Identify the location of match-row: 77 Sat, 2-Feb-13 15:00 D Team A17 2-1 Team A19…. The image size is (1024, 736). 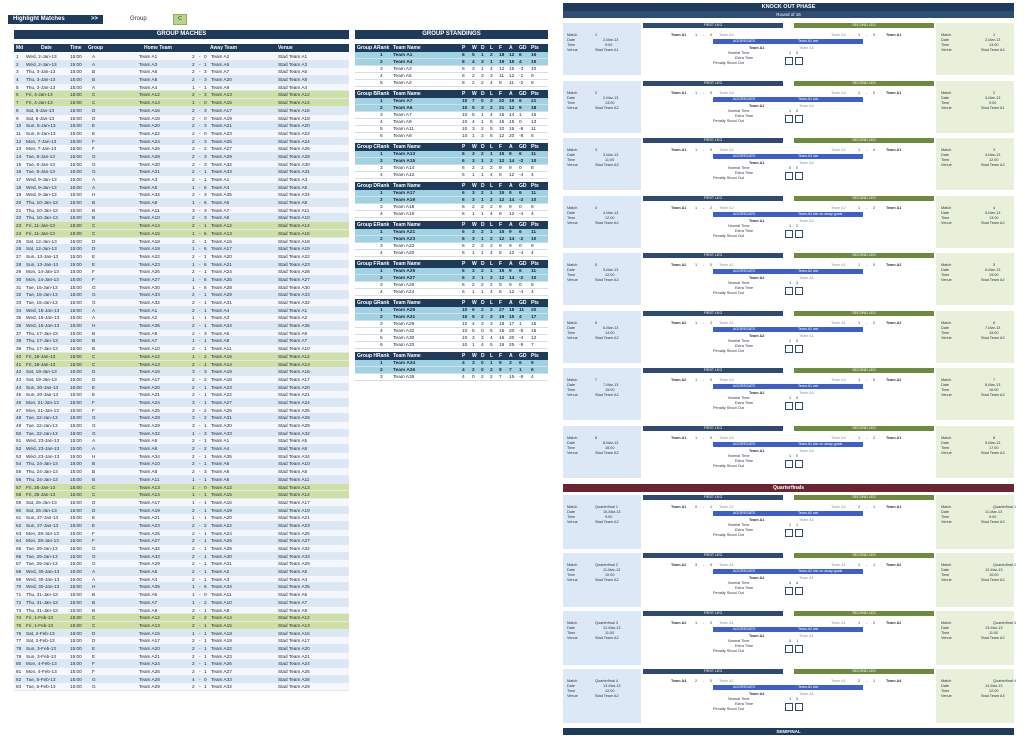
(181, 641).